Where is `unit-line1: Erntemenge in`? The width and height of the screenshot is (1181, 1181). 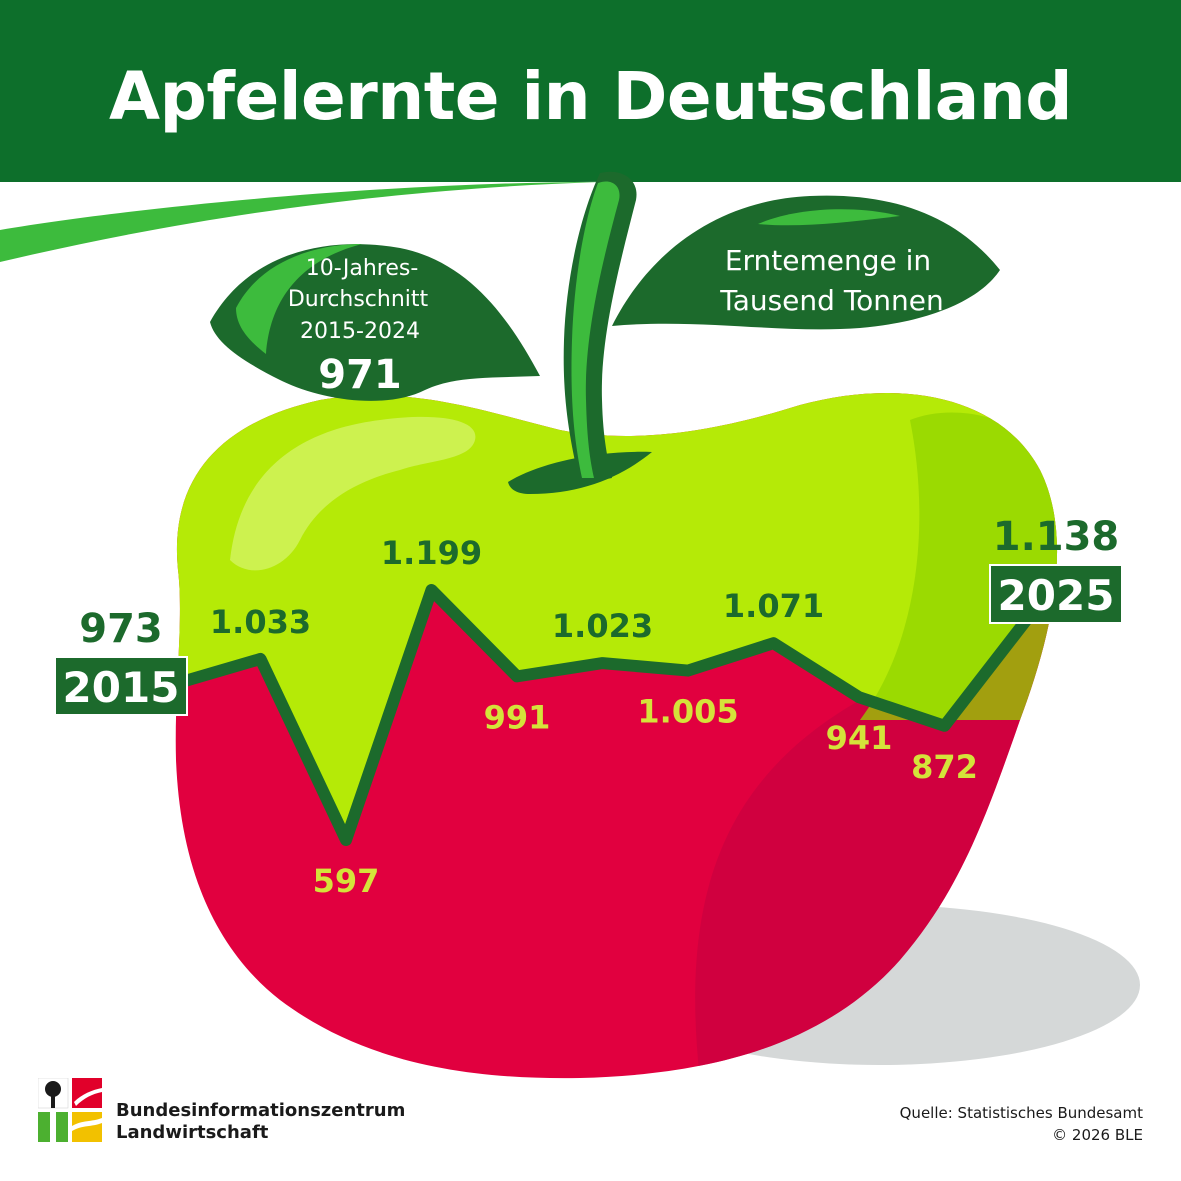 unit-line1: Erntemenge in is located at coordinates (828, 260).